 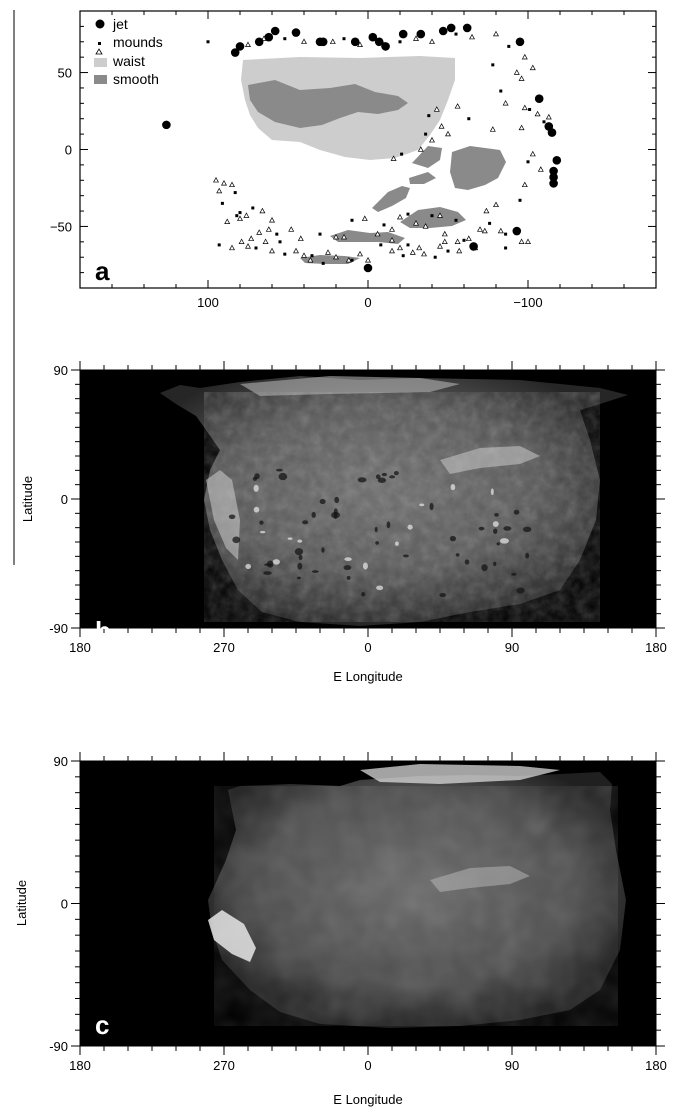 I want to click on panel-c-polar-band, so click(x=460, y=774).